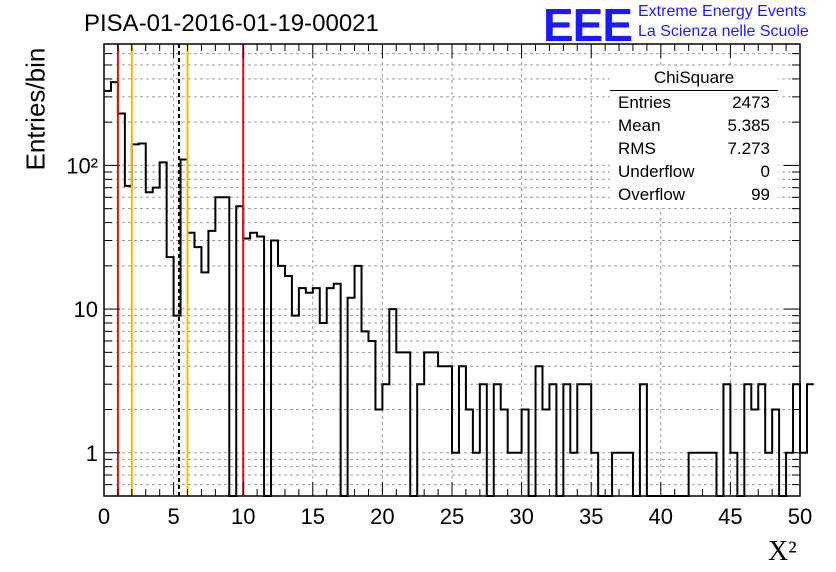  What do you see at coordinates (782, 551) in the screenshot?
I see `x-axis-label: X²` at bounding box center [782, 551].